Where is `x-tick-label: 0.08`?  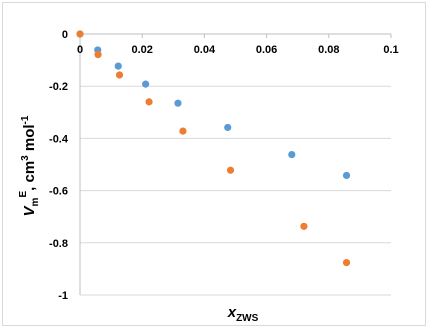
x-tick-label: 0.08 is located at coordinates (328, 50).